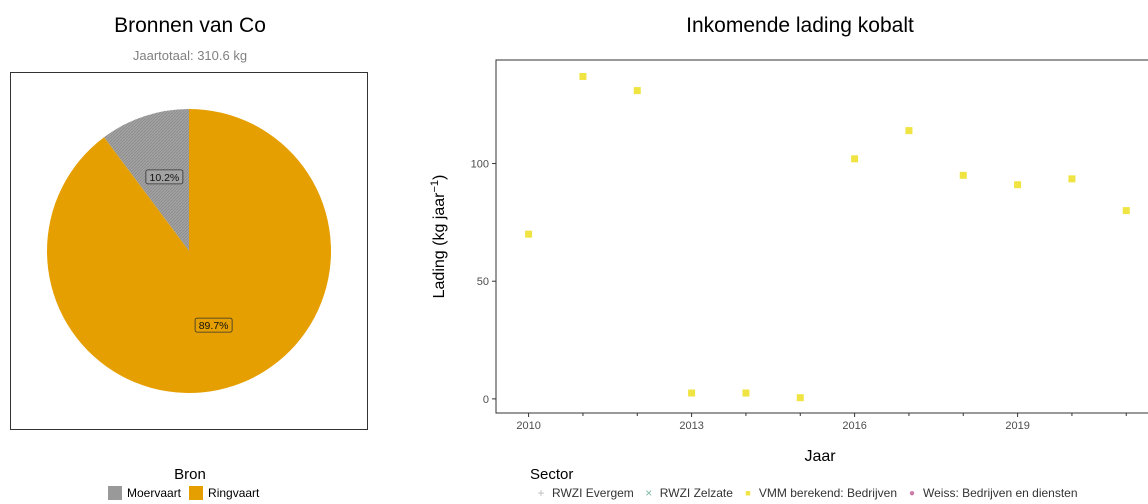 The height and width of the screenshot is (504, 1148). Describe the element at coordinates (541, 493) in the screenshot. I see `legend-marker-rwzi-evergem: +` at that location.